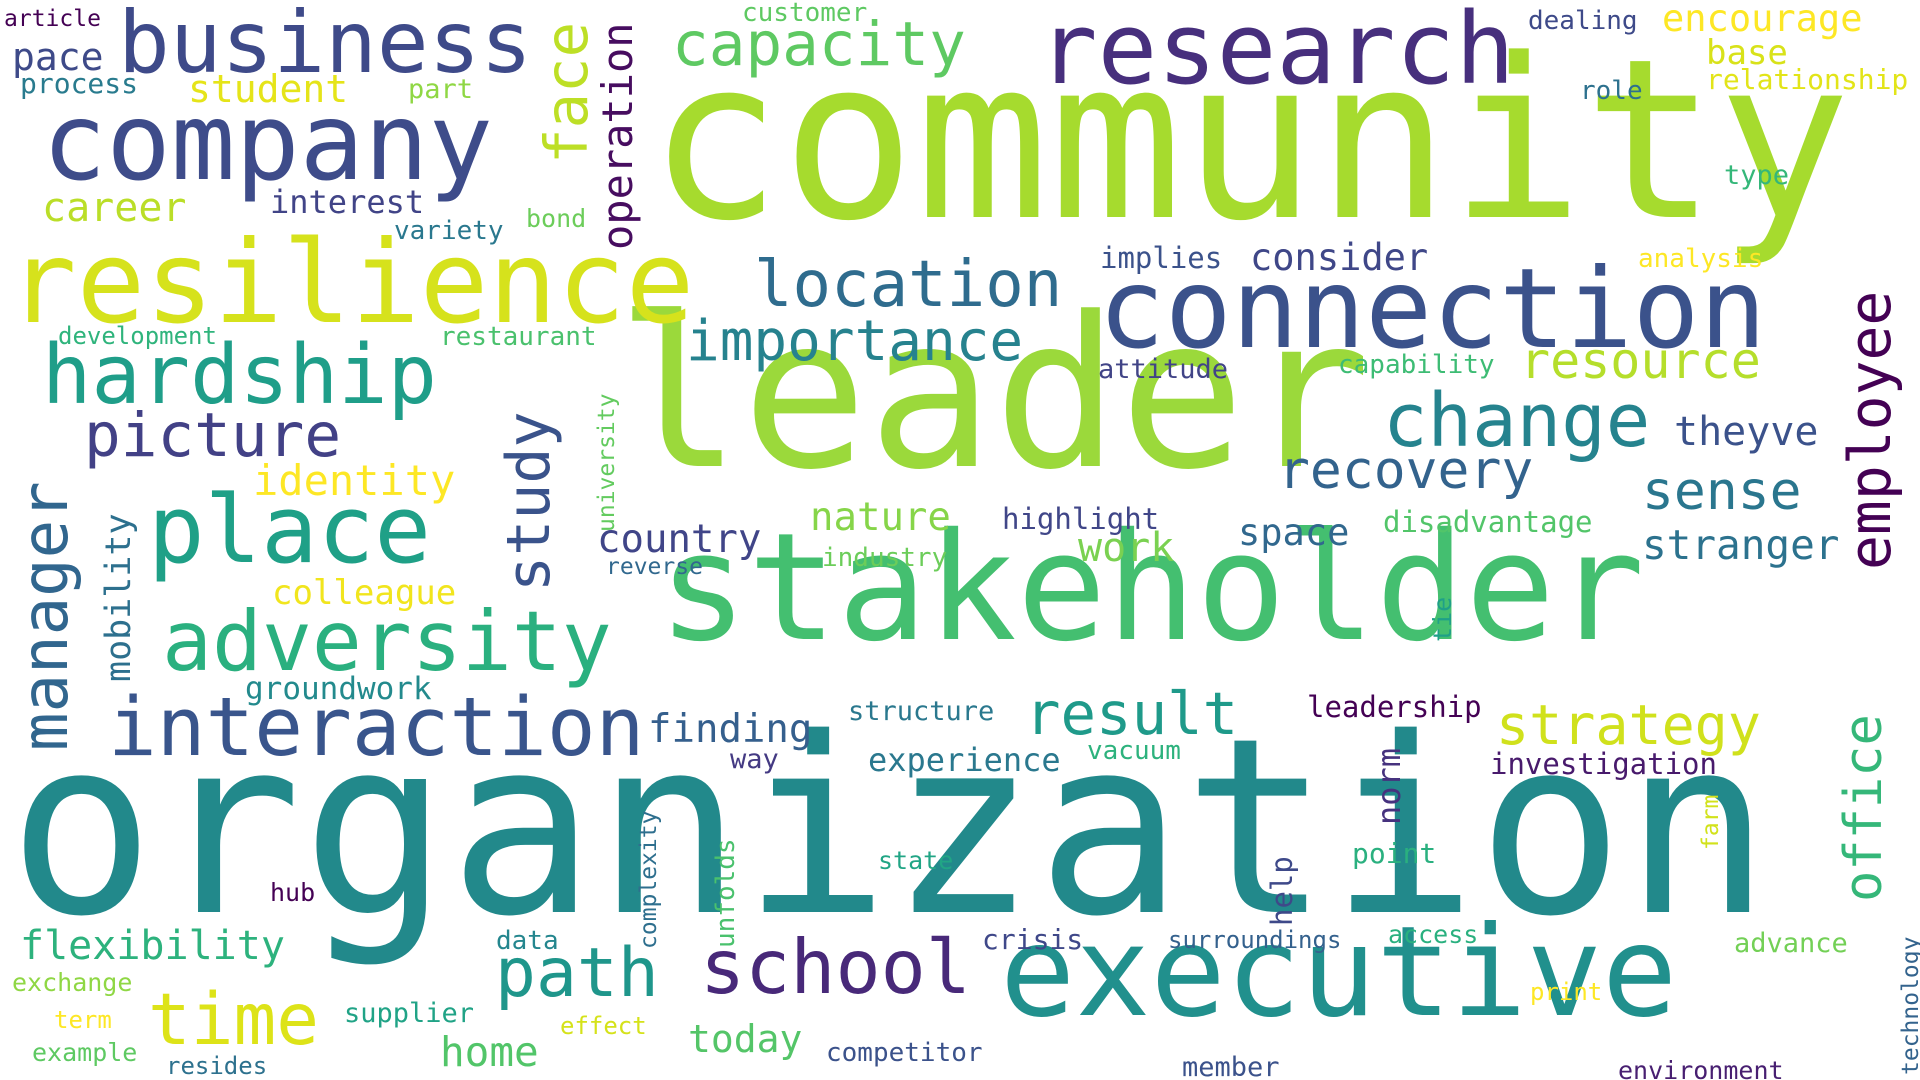 The width and height of the screenshot is (1920, 1080). I want to click on word-crisis: crisis, so click(1033, 939).